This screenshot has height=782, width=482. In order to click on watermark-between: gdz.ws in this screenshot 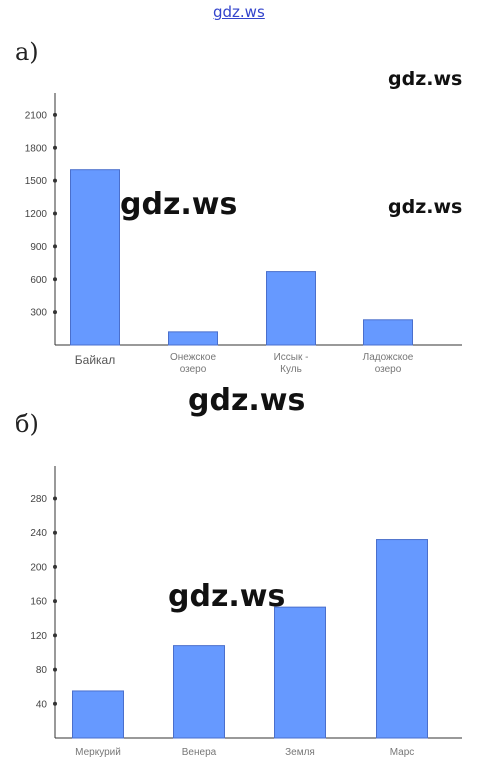, I will do `click(247, 400)`.